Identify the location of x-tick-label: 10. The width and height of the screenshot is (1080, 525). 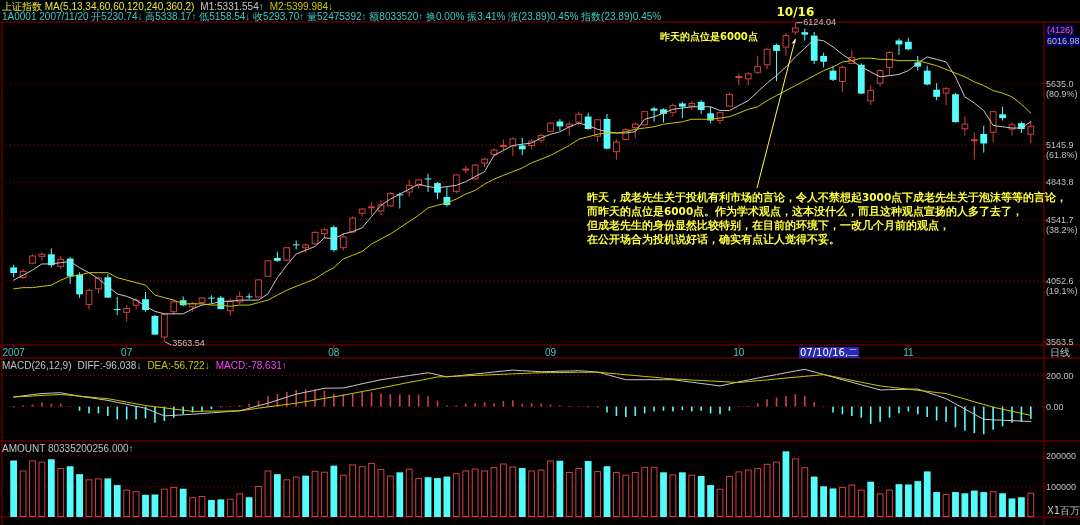
(739, 352).